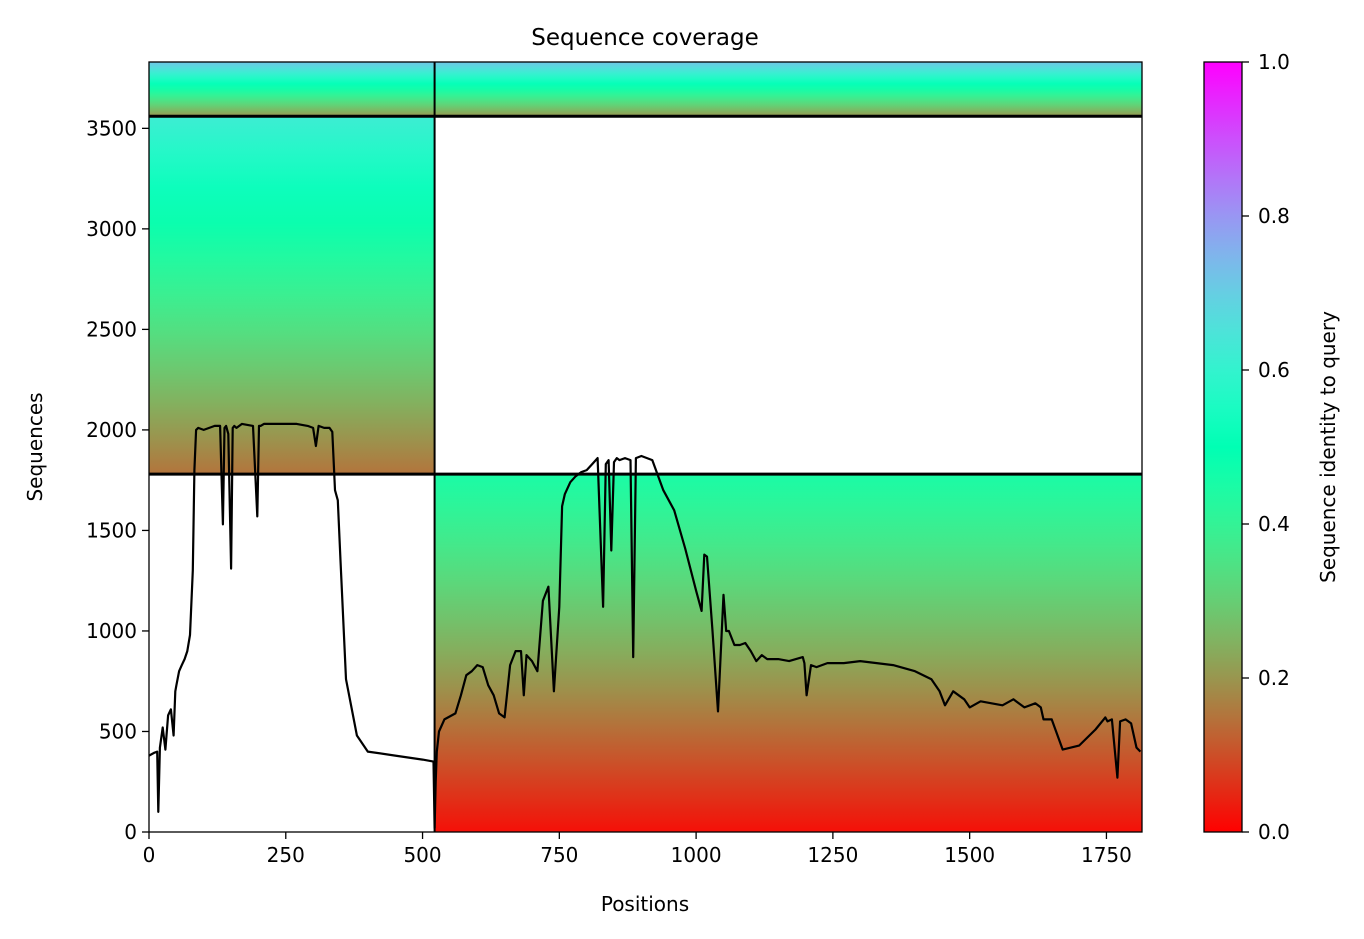  I want to click on x-tick-label: 250, so click(286, 855).